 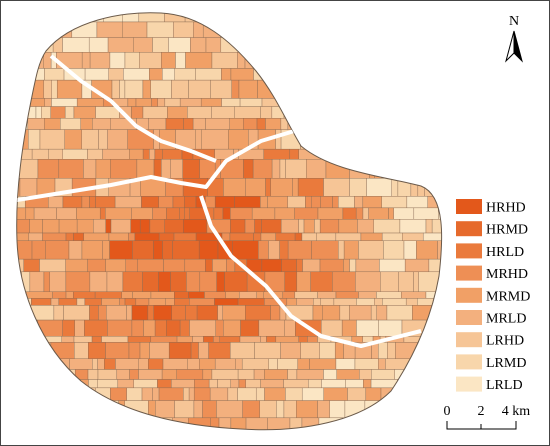 I want to click on legend-label: LRMD, so click(x=506, y=363).